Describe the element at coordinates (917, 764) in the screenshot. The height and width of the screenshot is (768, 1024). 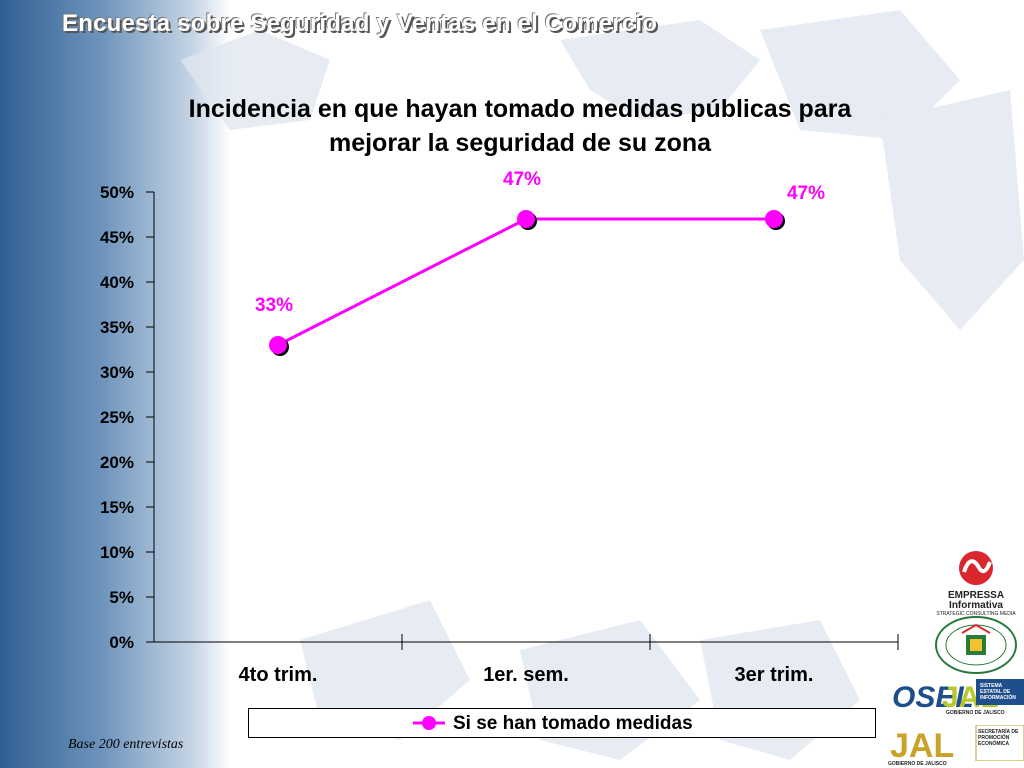
I see `gobierno-jalisco-text-2: GOBIERNO DE JALISCO` at that location.